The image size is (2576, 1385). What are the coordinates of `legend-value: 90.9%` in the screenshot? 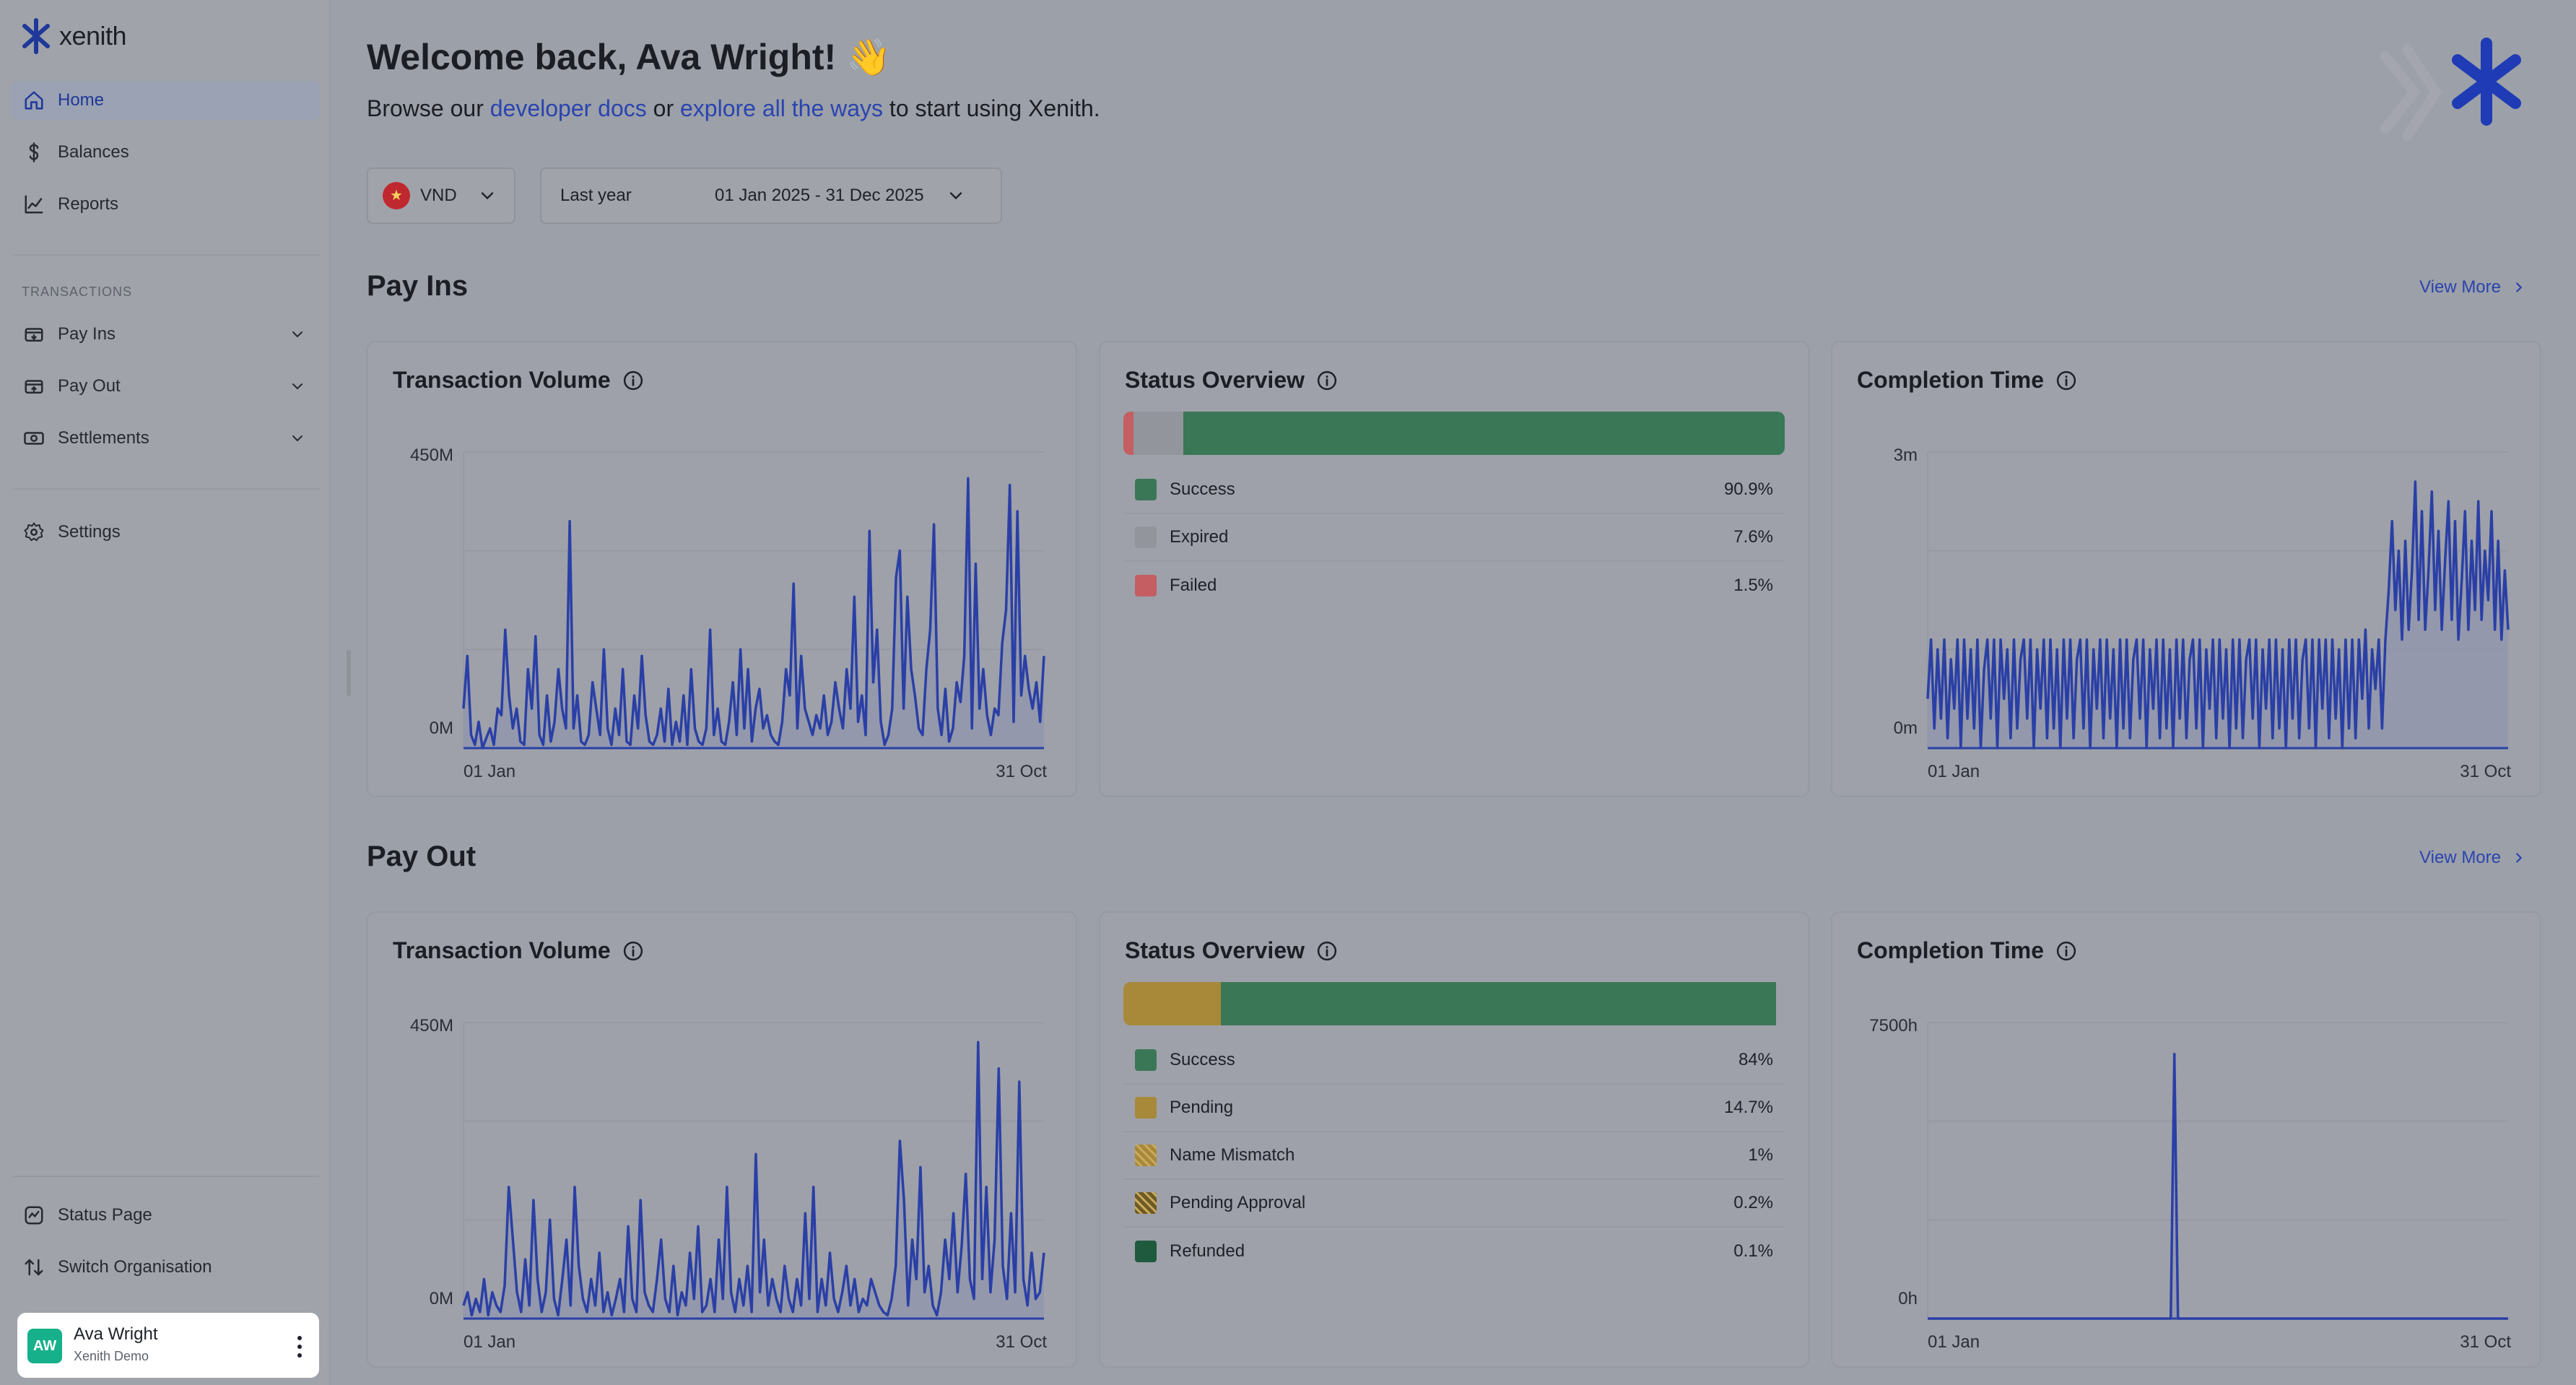 It's located at (1748, 489).